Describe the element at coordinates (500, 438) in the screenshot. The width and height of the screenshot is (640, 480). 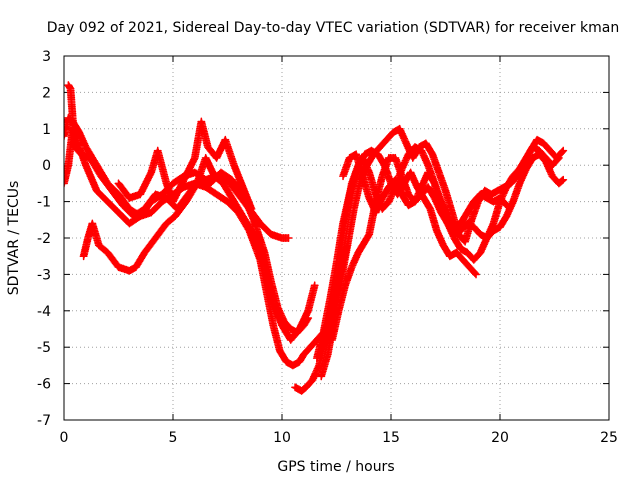
I see `x-tick-label: 20` at that location.